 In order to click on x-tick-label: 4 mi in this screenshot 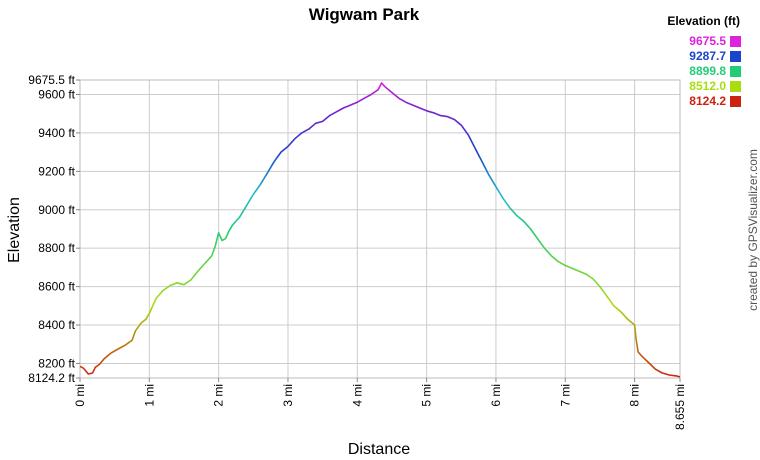, I will do `click(357, 395)`.